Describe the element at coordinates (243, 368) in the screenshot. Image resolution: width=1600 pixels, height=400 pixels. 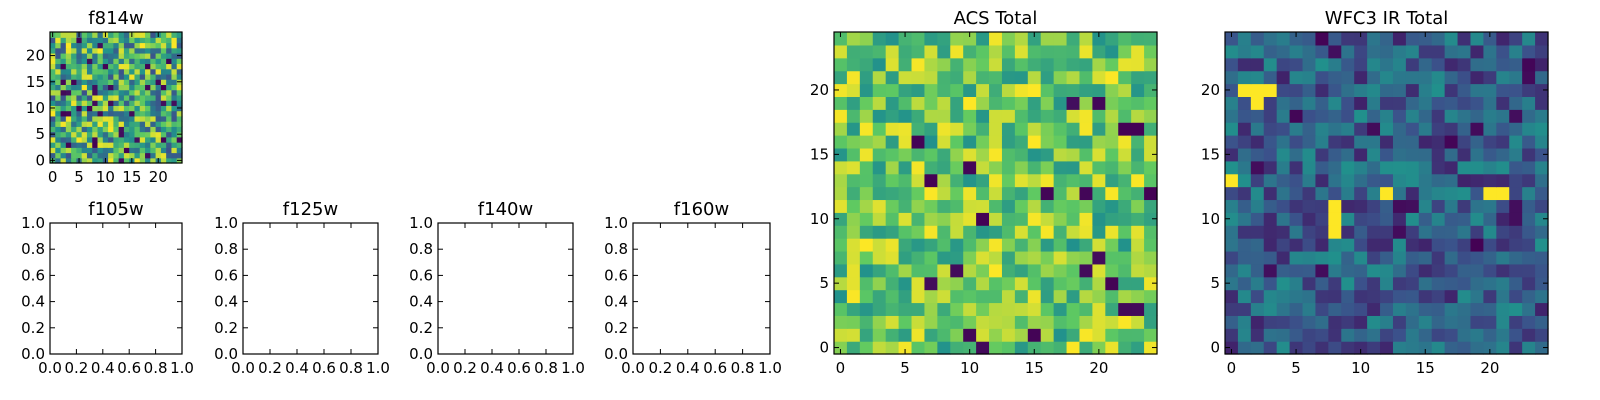
I see `x-tick-label: 0.0` at that location.